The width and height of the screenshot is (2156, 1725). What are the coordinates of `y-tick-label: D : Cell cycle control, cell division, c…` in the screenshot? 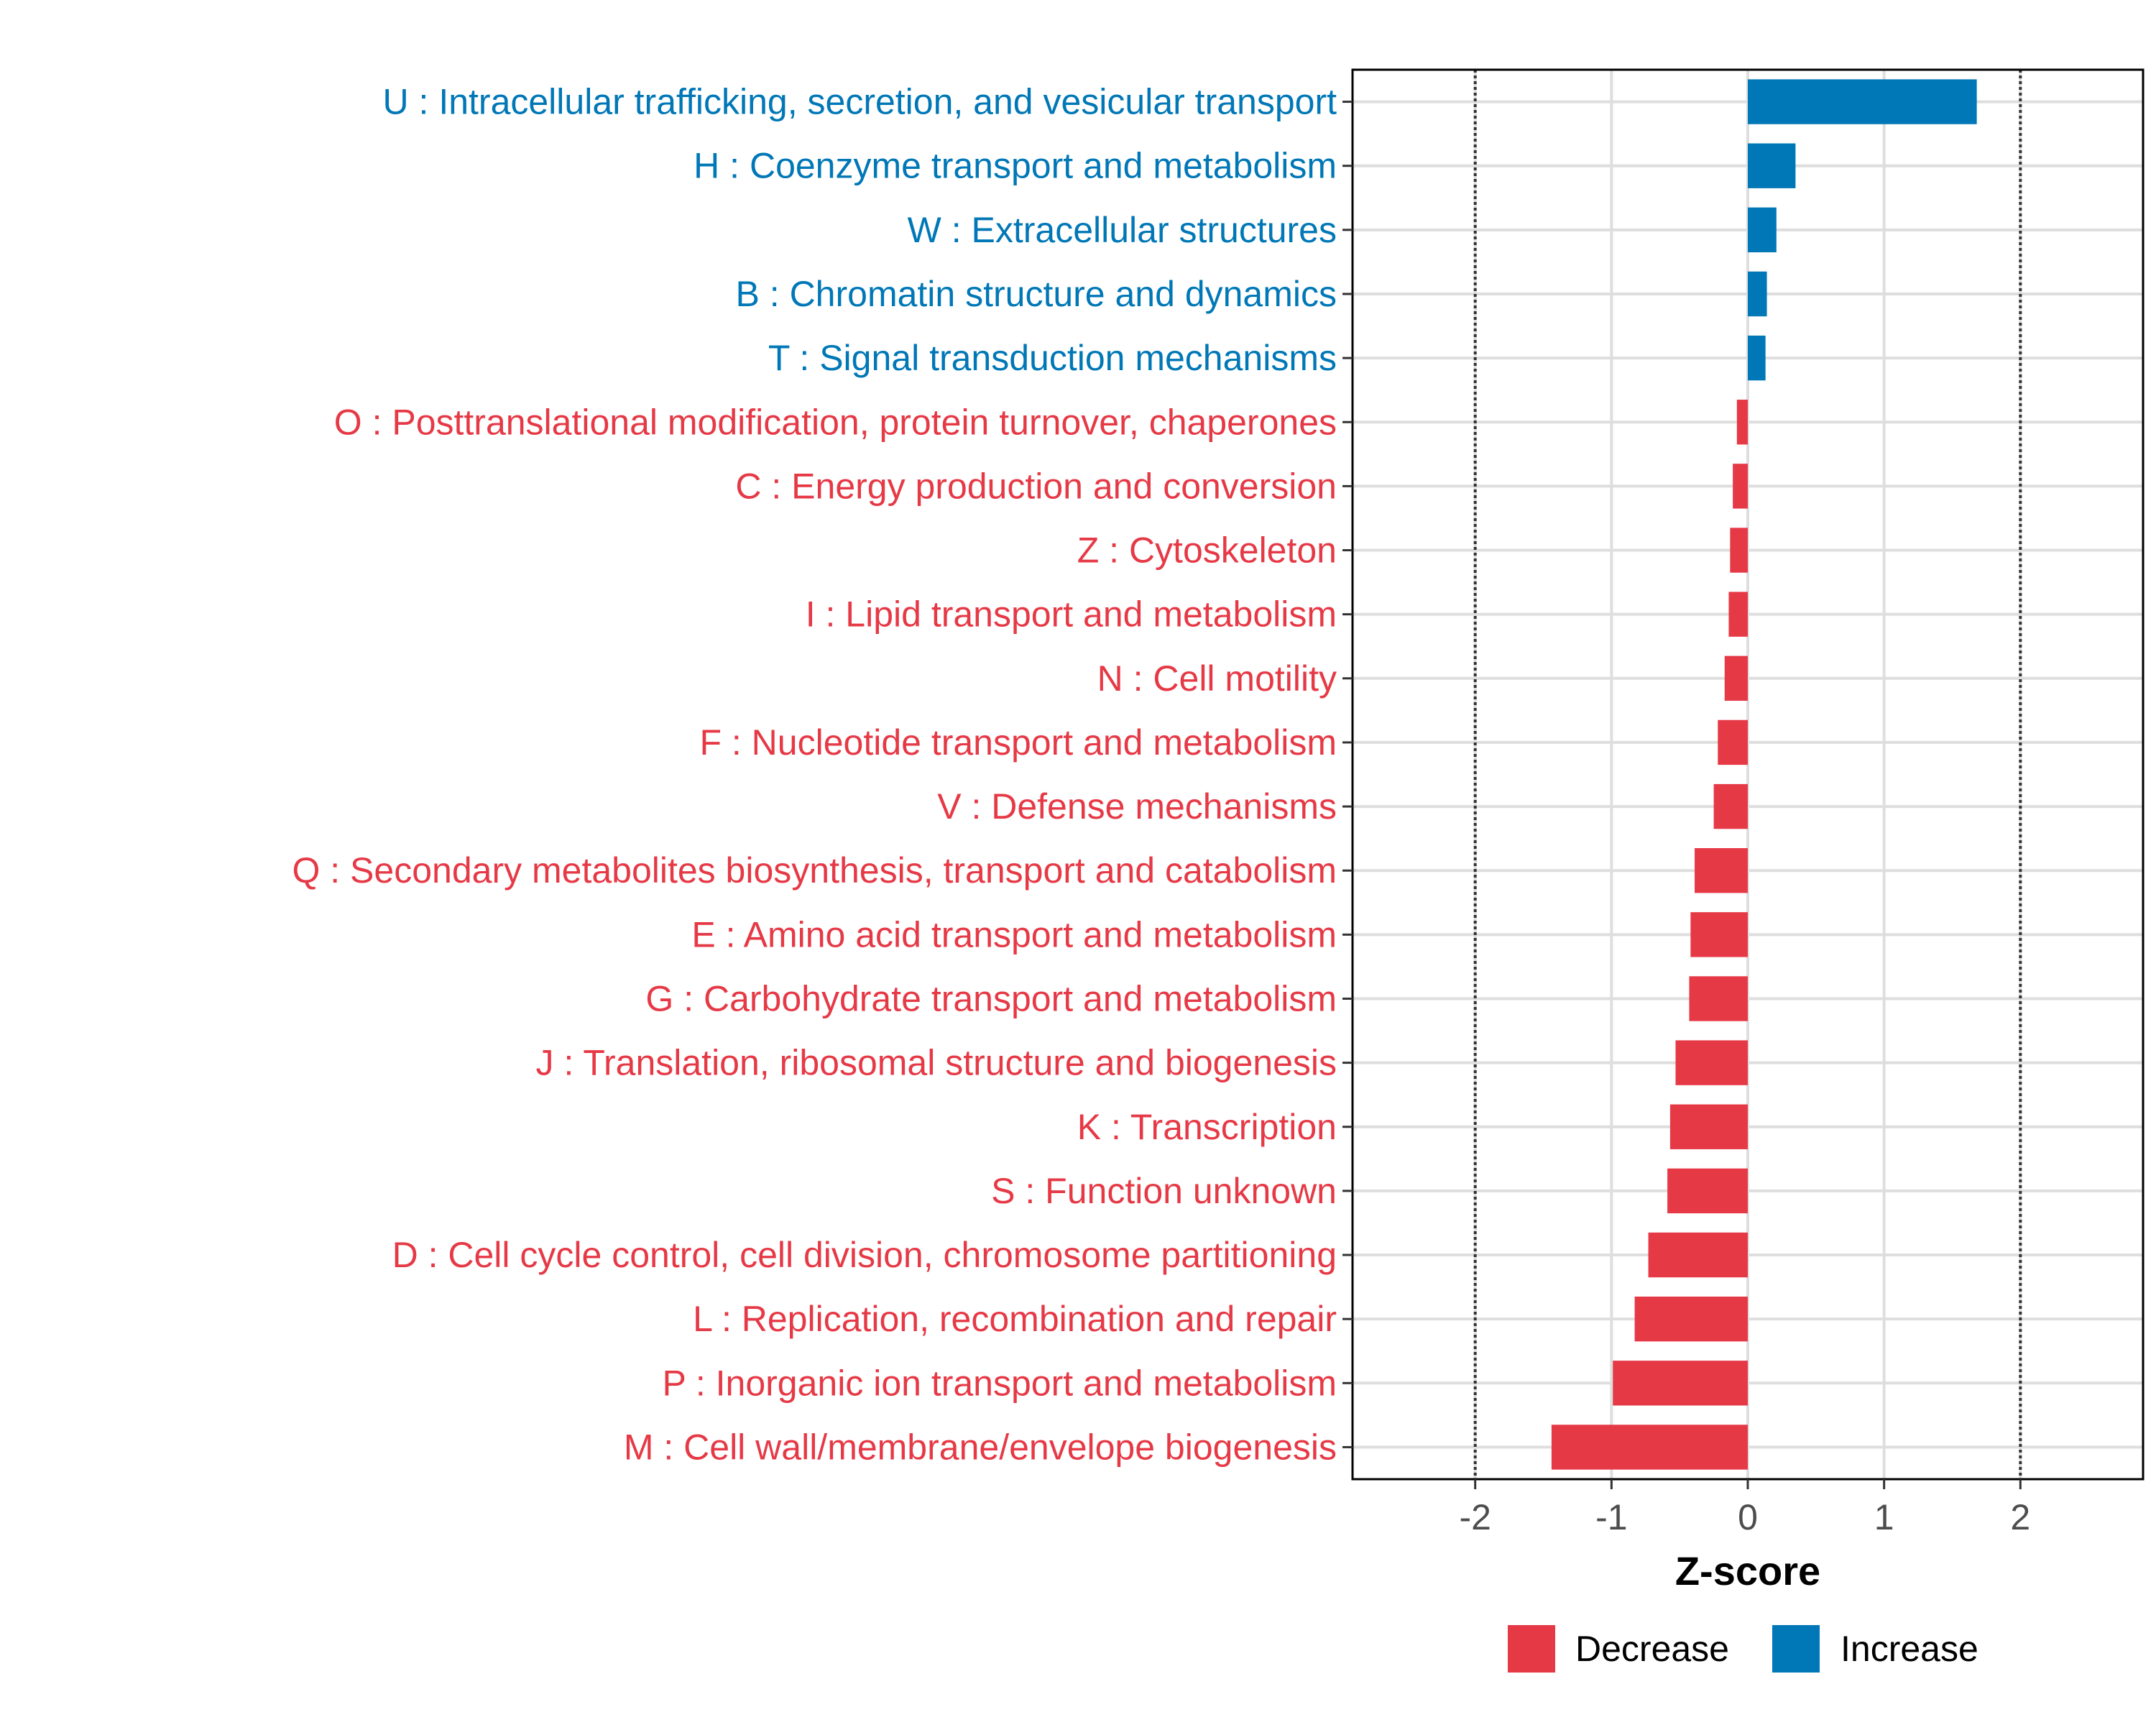 It's located at (864, 1255).